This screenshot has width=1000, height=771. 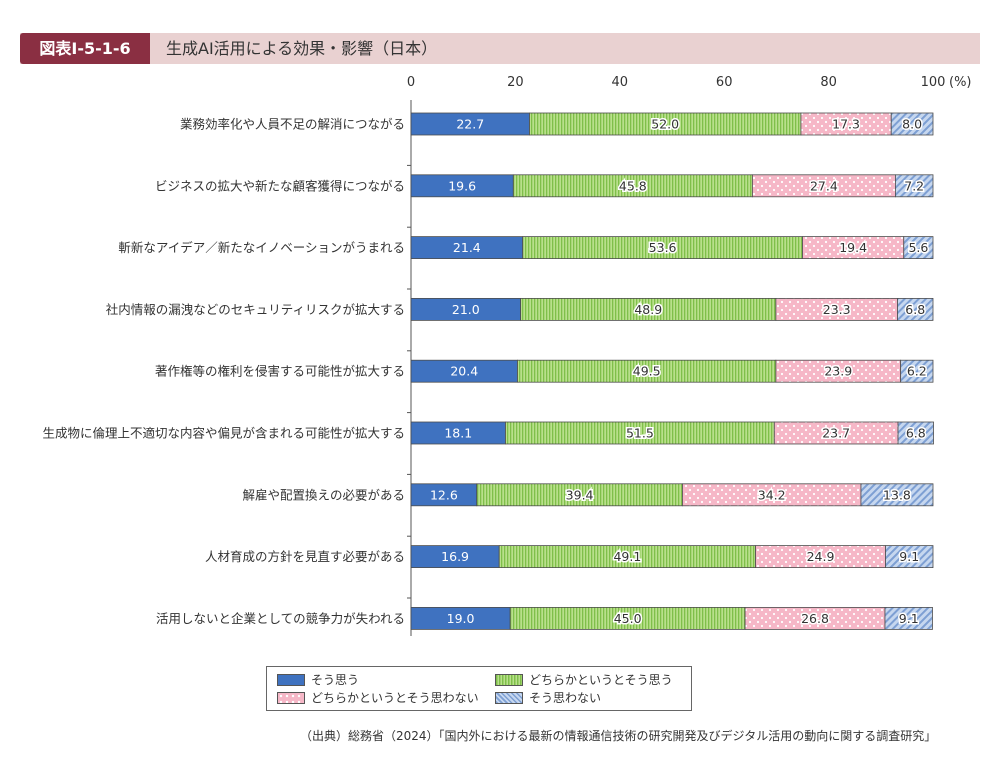 What do you see at coordinates (628, 618) in the screenshot?
I see `data-label: 45.0` at bounding box center [628, 618].